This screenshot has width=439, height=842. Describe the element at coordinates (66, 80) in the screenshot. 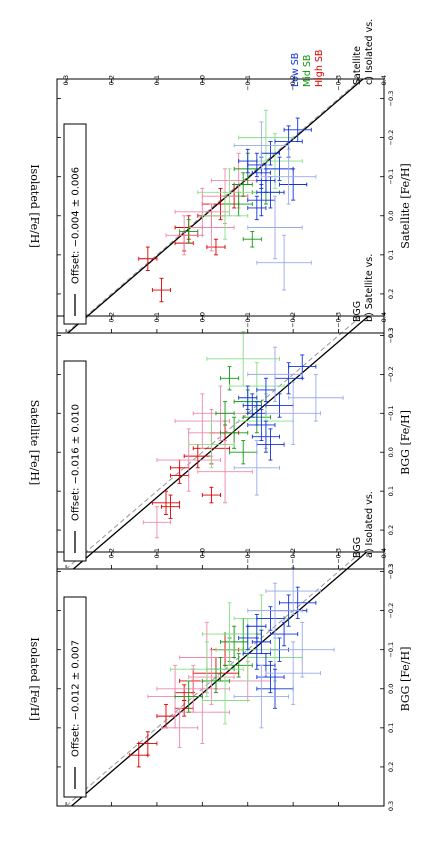

I see `y-tick-label: 0.3` at that location.